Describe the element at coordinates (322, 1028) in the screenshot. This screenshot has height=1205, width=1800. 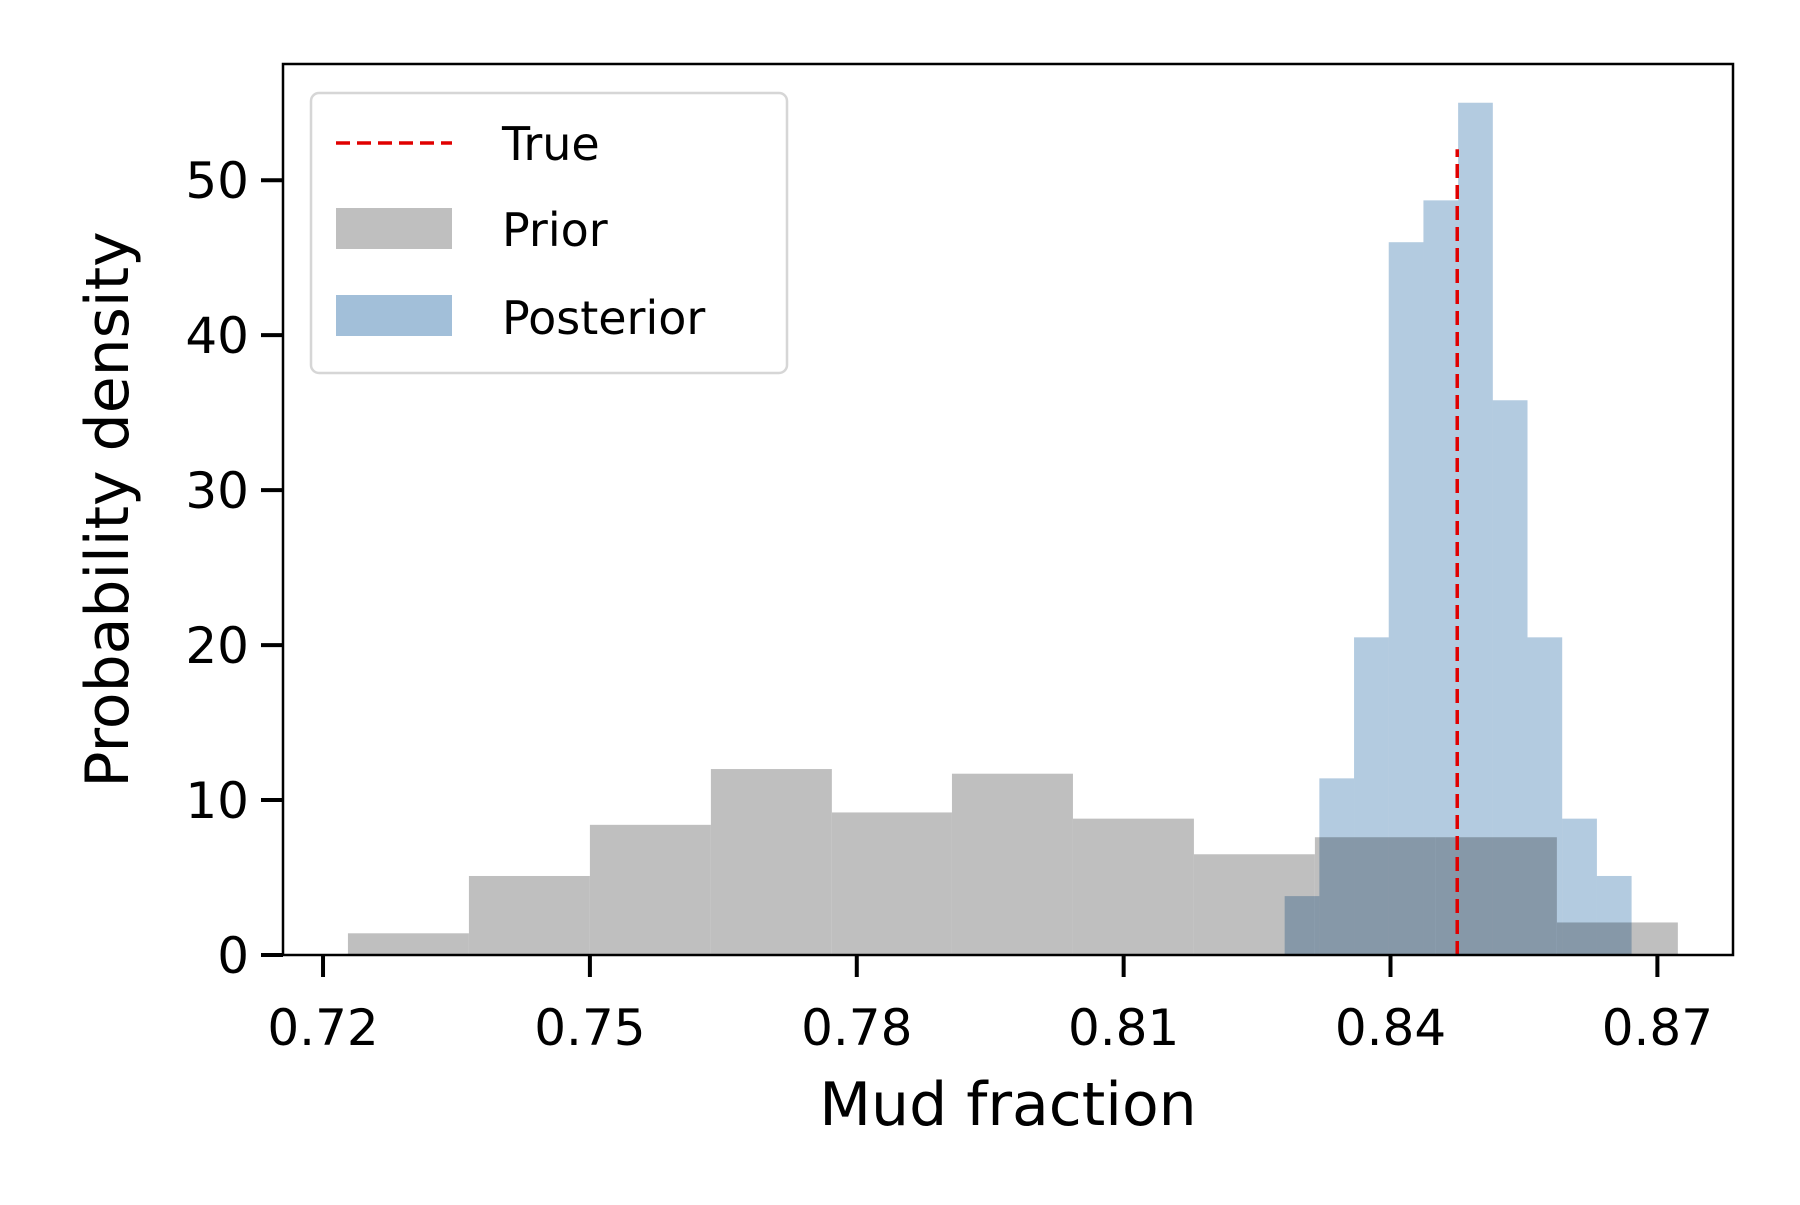
I see `x-tick-label: 0.72` at that location.